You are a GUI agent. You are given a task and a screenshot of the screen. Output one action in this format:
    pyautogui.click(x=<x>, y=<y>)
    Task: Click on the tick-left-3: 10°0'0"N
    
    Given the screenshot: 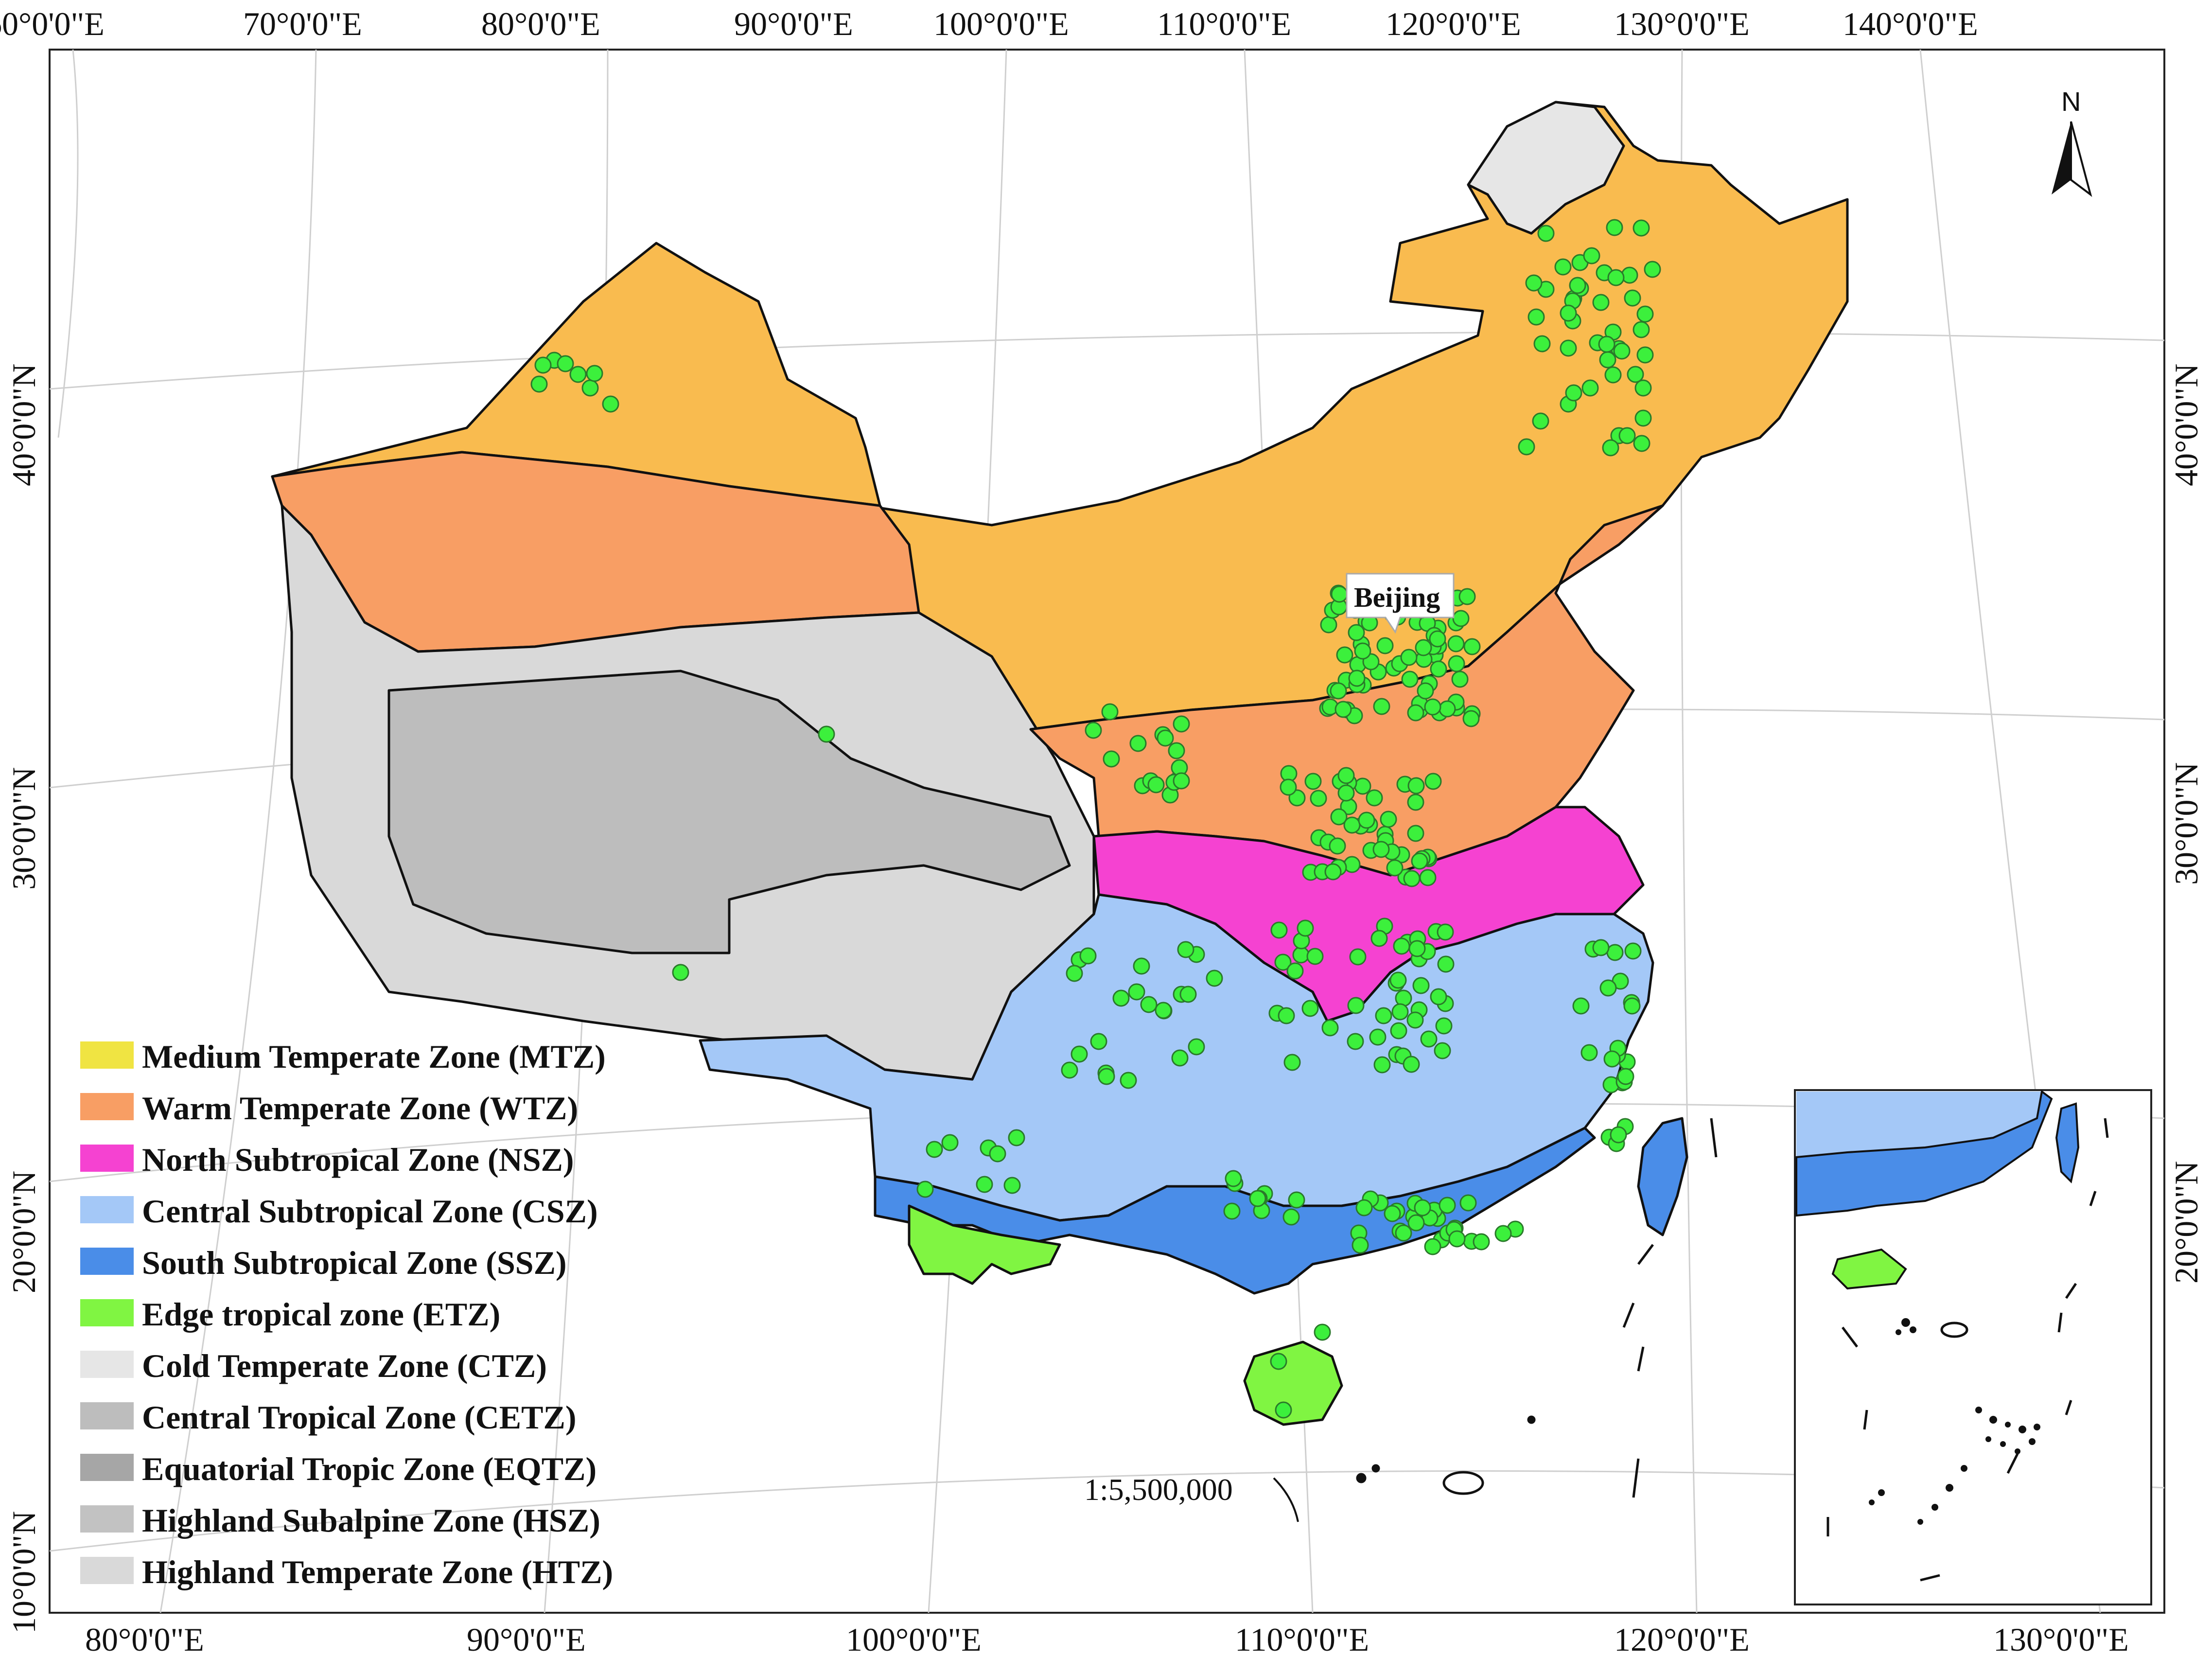 What is the action you would take?
    pyautogui.click(x=23, y=1572)
    